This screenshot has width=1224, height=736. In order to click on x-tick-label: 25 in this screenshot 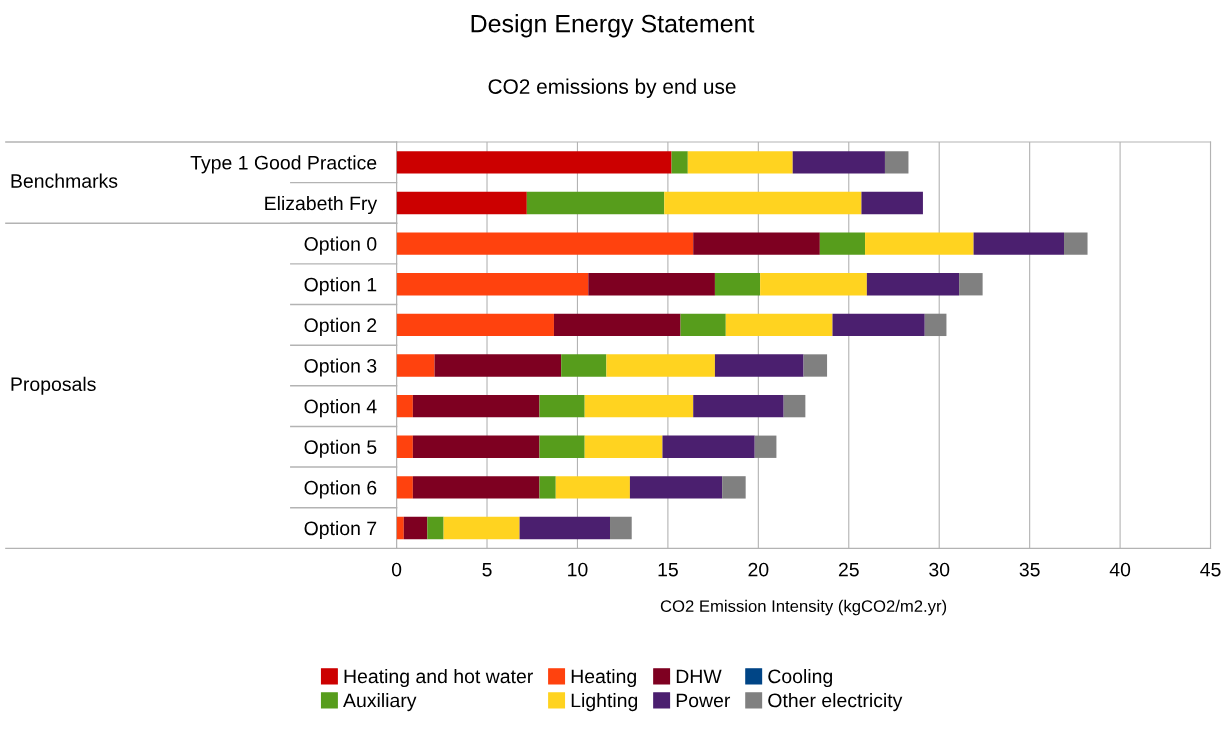, I will do `click(848, 569)`.